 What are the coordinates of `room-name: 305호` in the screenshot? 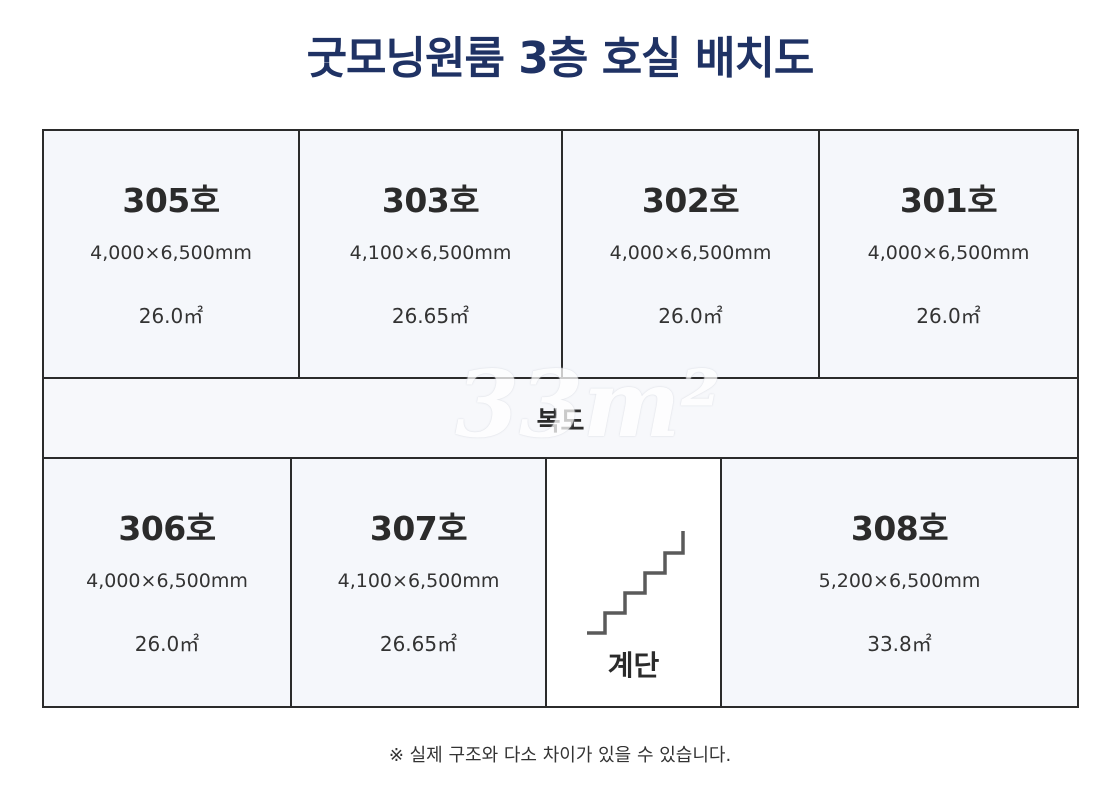 It's located at (171, 200).